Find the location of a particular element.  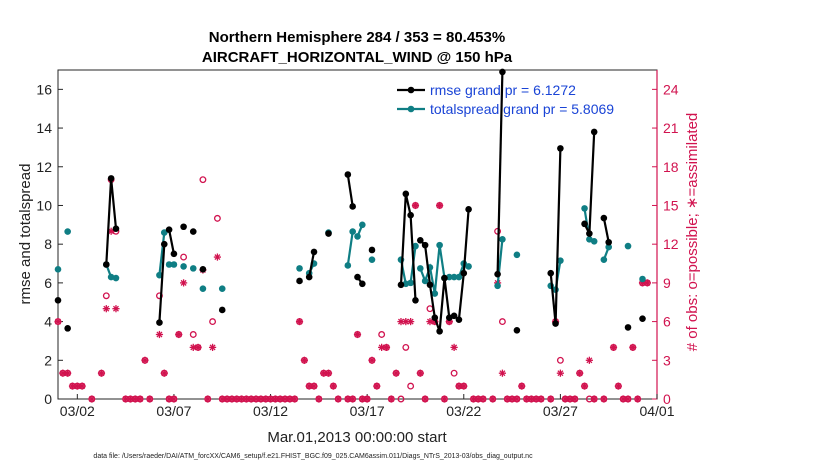

rmse-line is located at coordinates (408, 247).